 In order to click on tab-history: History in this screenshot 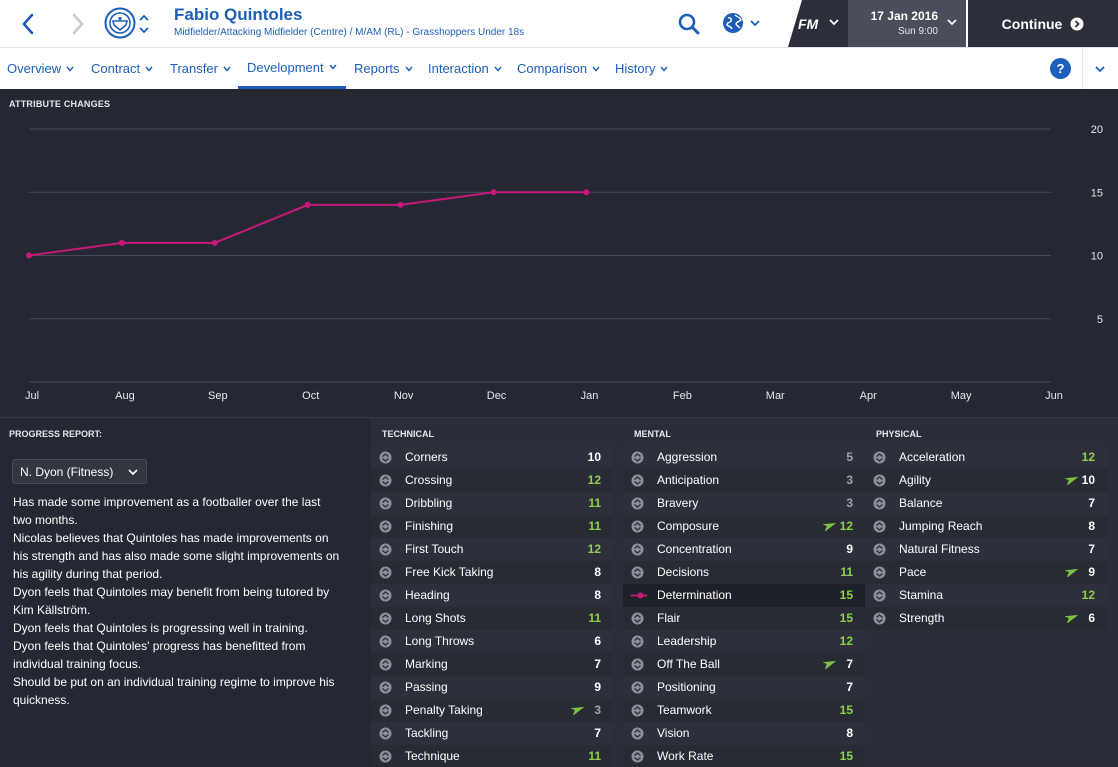, I will do `click(641, 68)`.